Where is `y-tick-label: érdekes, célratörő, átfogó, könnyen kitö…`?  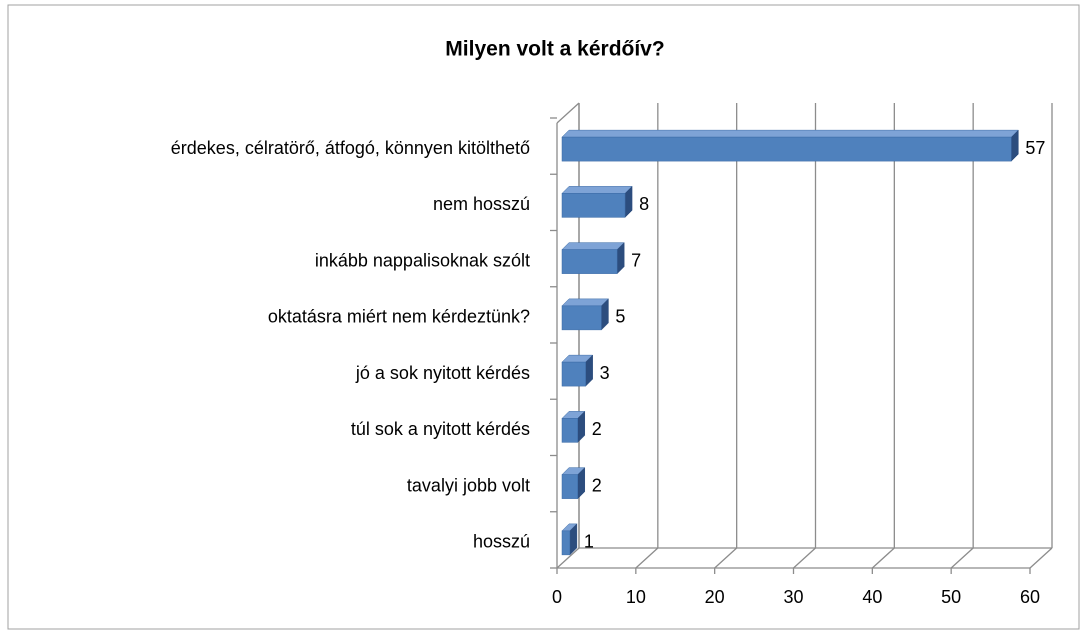 y-tick-label: érdekes, célratörő, átfogó, könnyen kitö… is located at coordinates (350, 148).